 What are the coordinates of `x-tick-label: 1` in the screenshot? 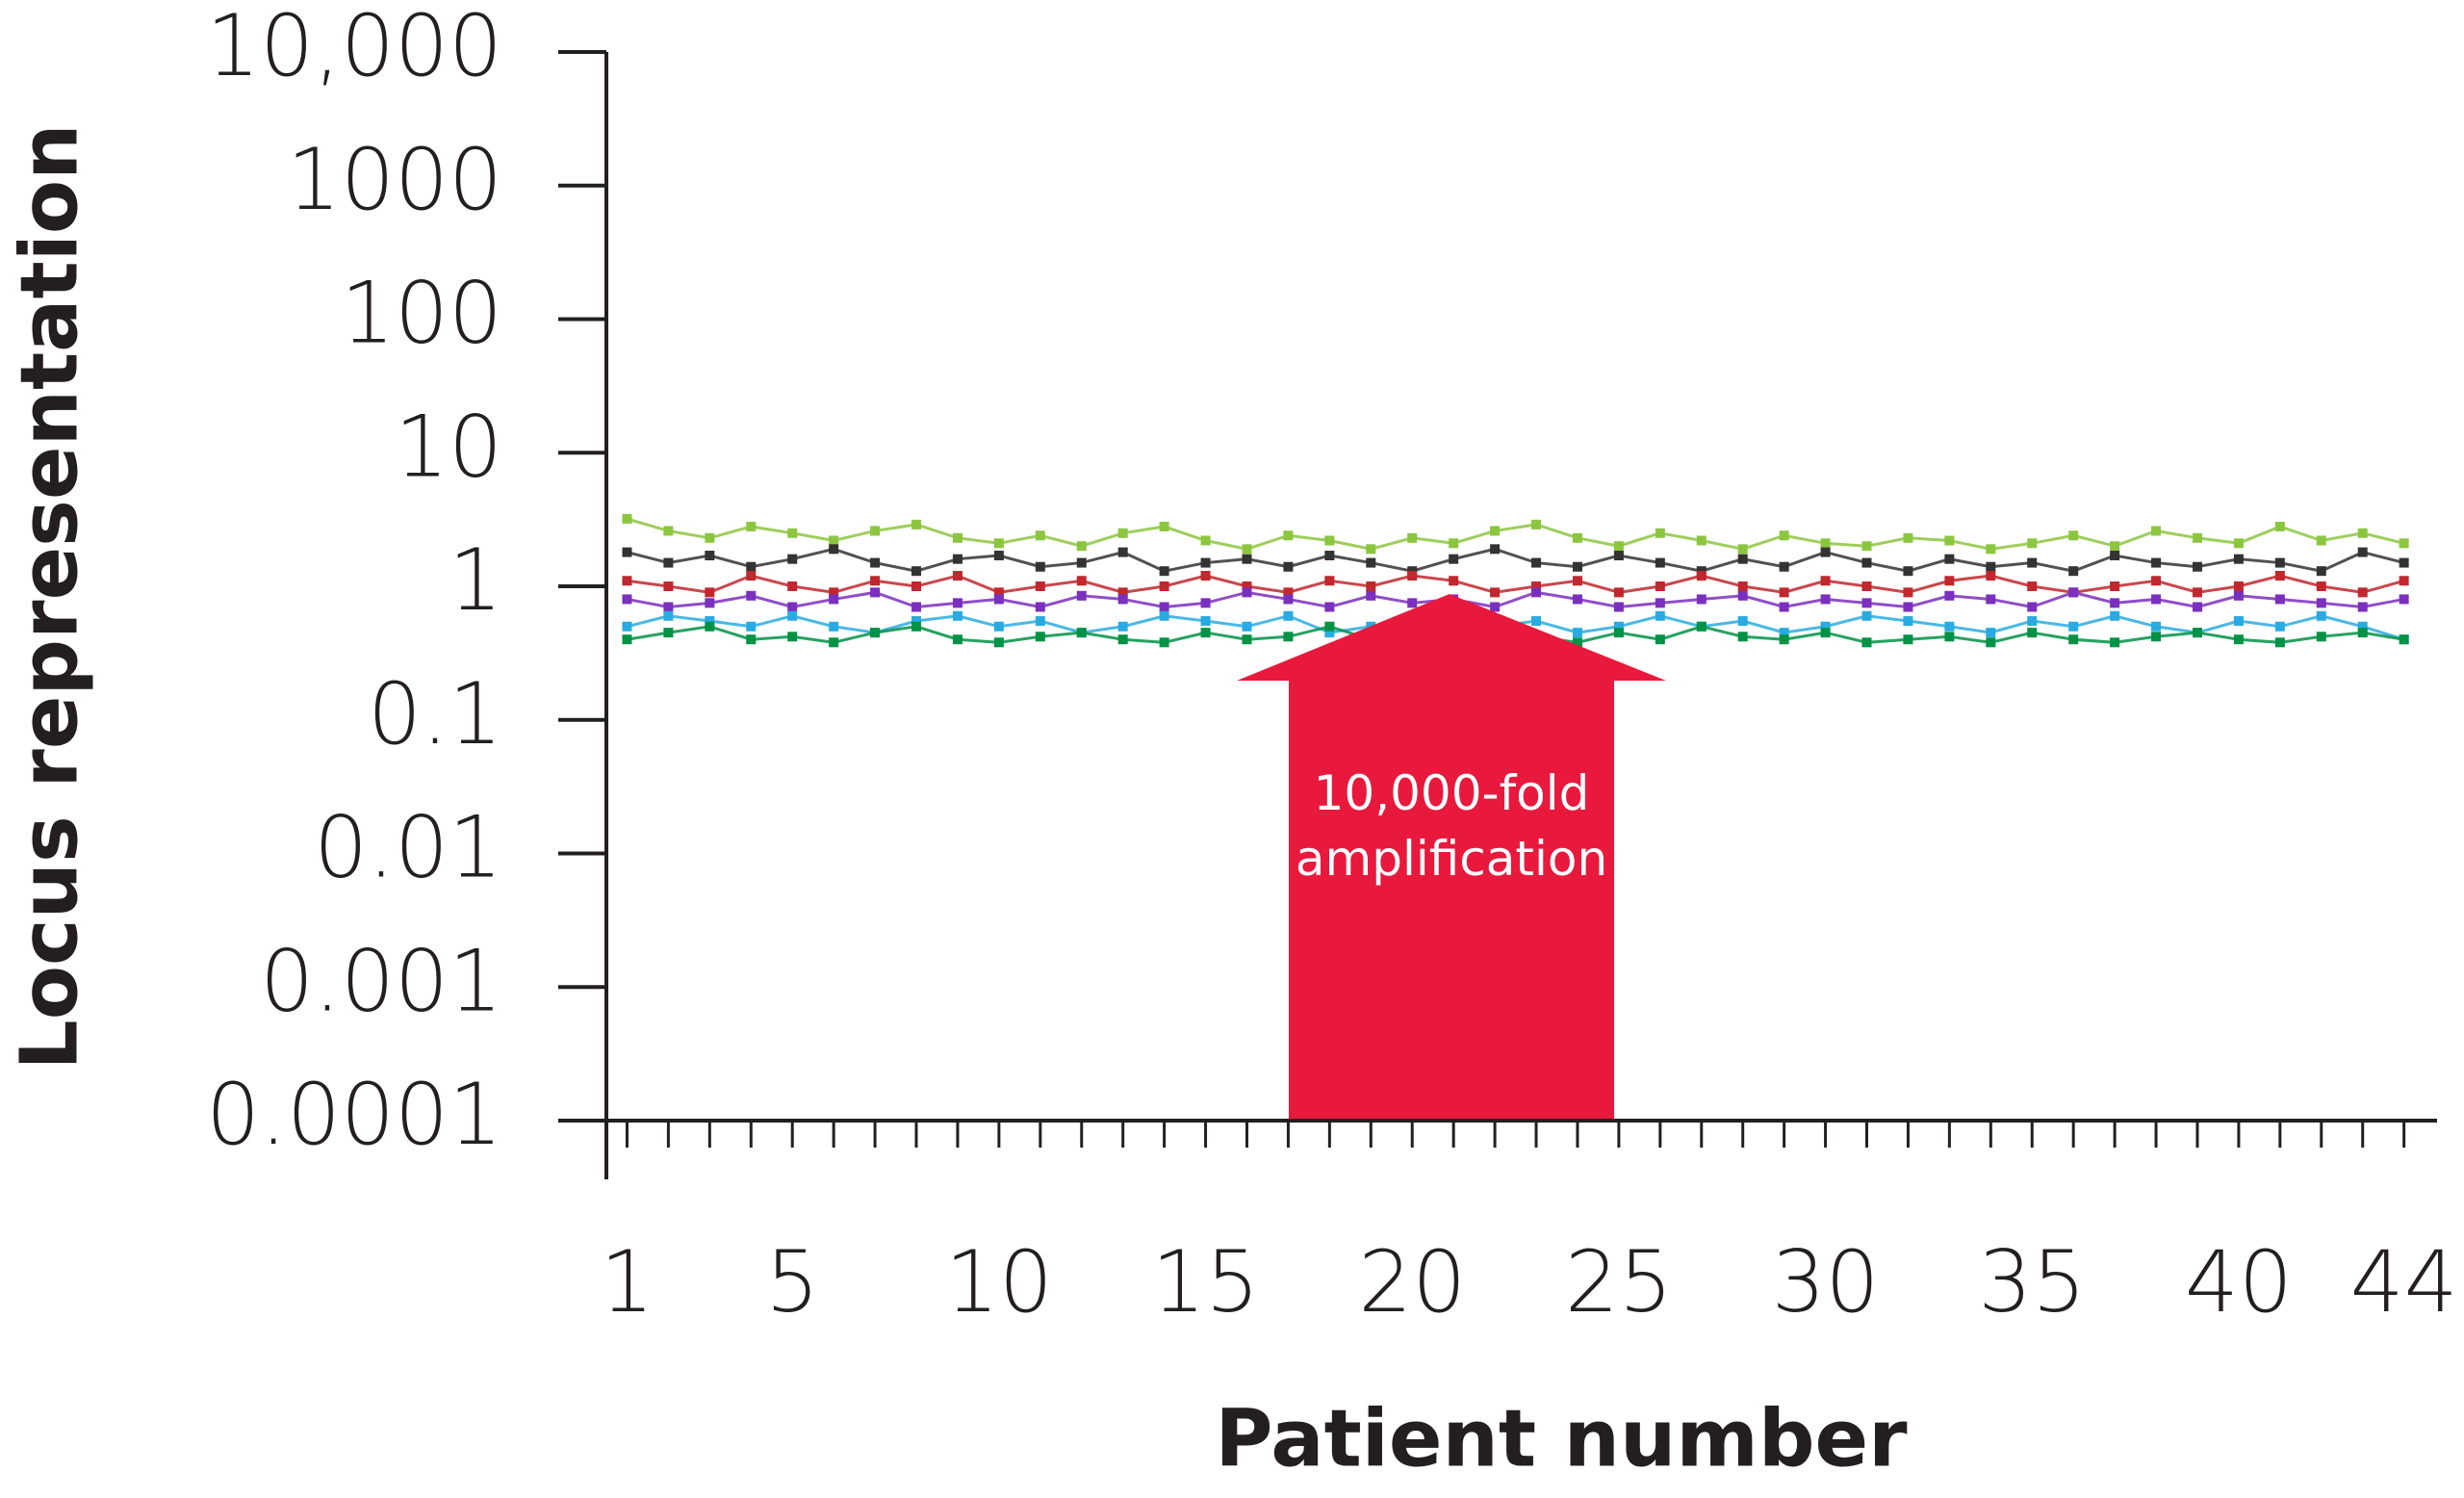 It's located at (627, 1281).